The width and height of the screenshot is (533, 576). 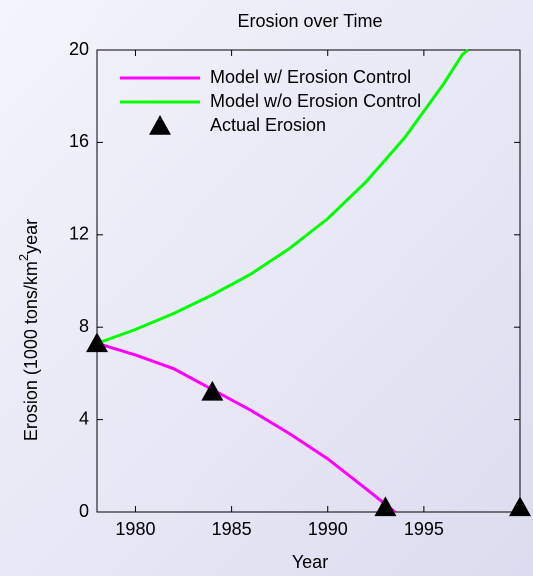 I want to click on x-axis-label: Year, so click(x=310, y=562).